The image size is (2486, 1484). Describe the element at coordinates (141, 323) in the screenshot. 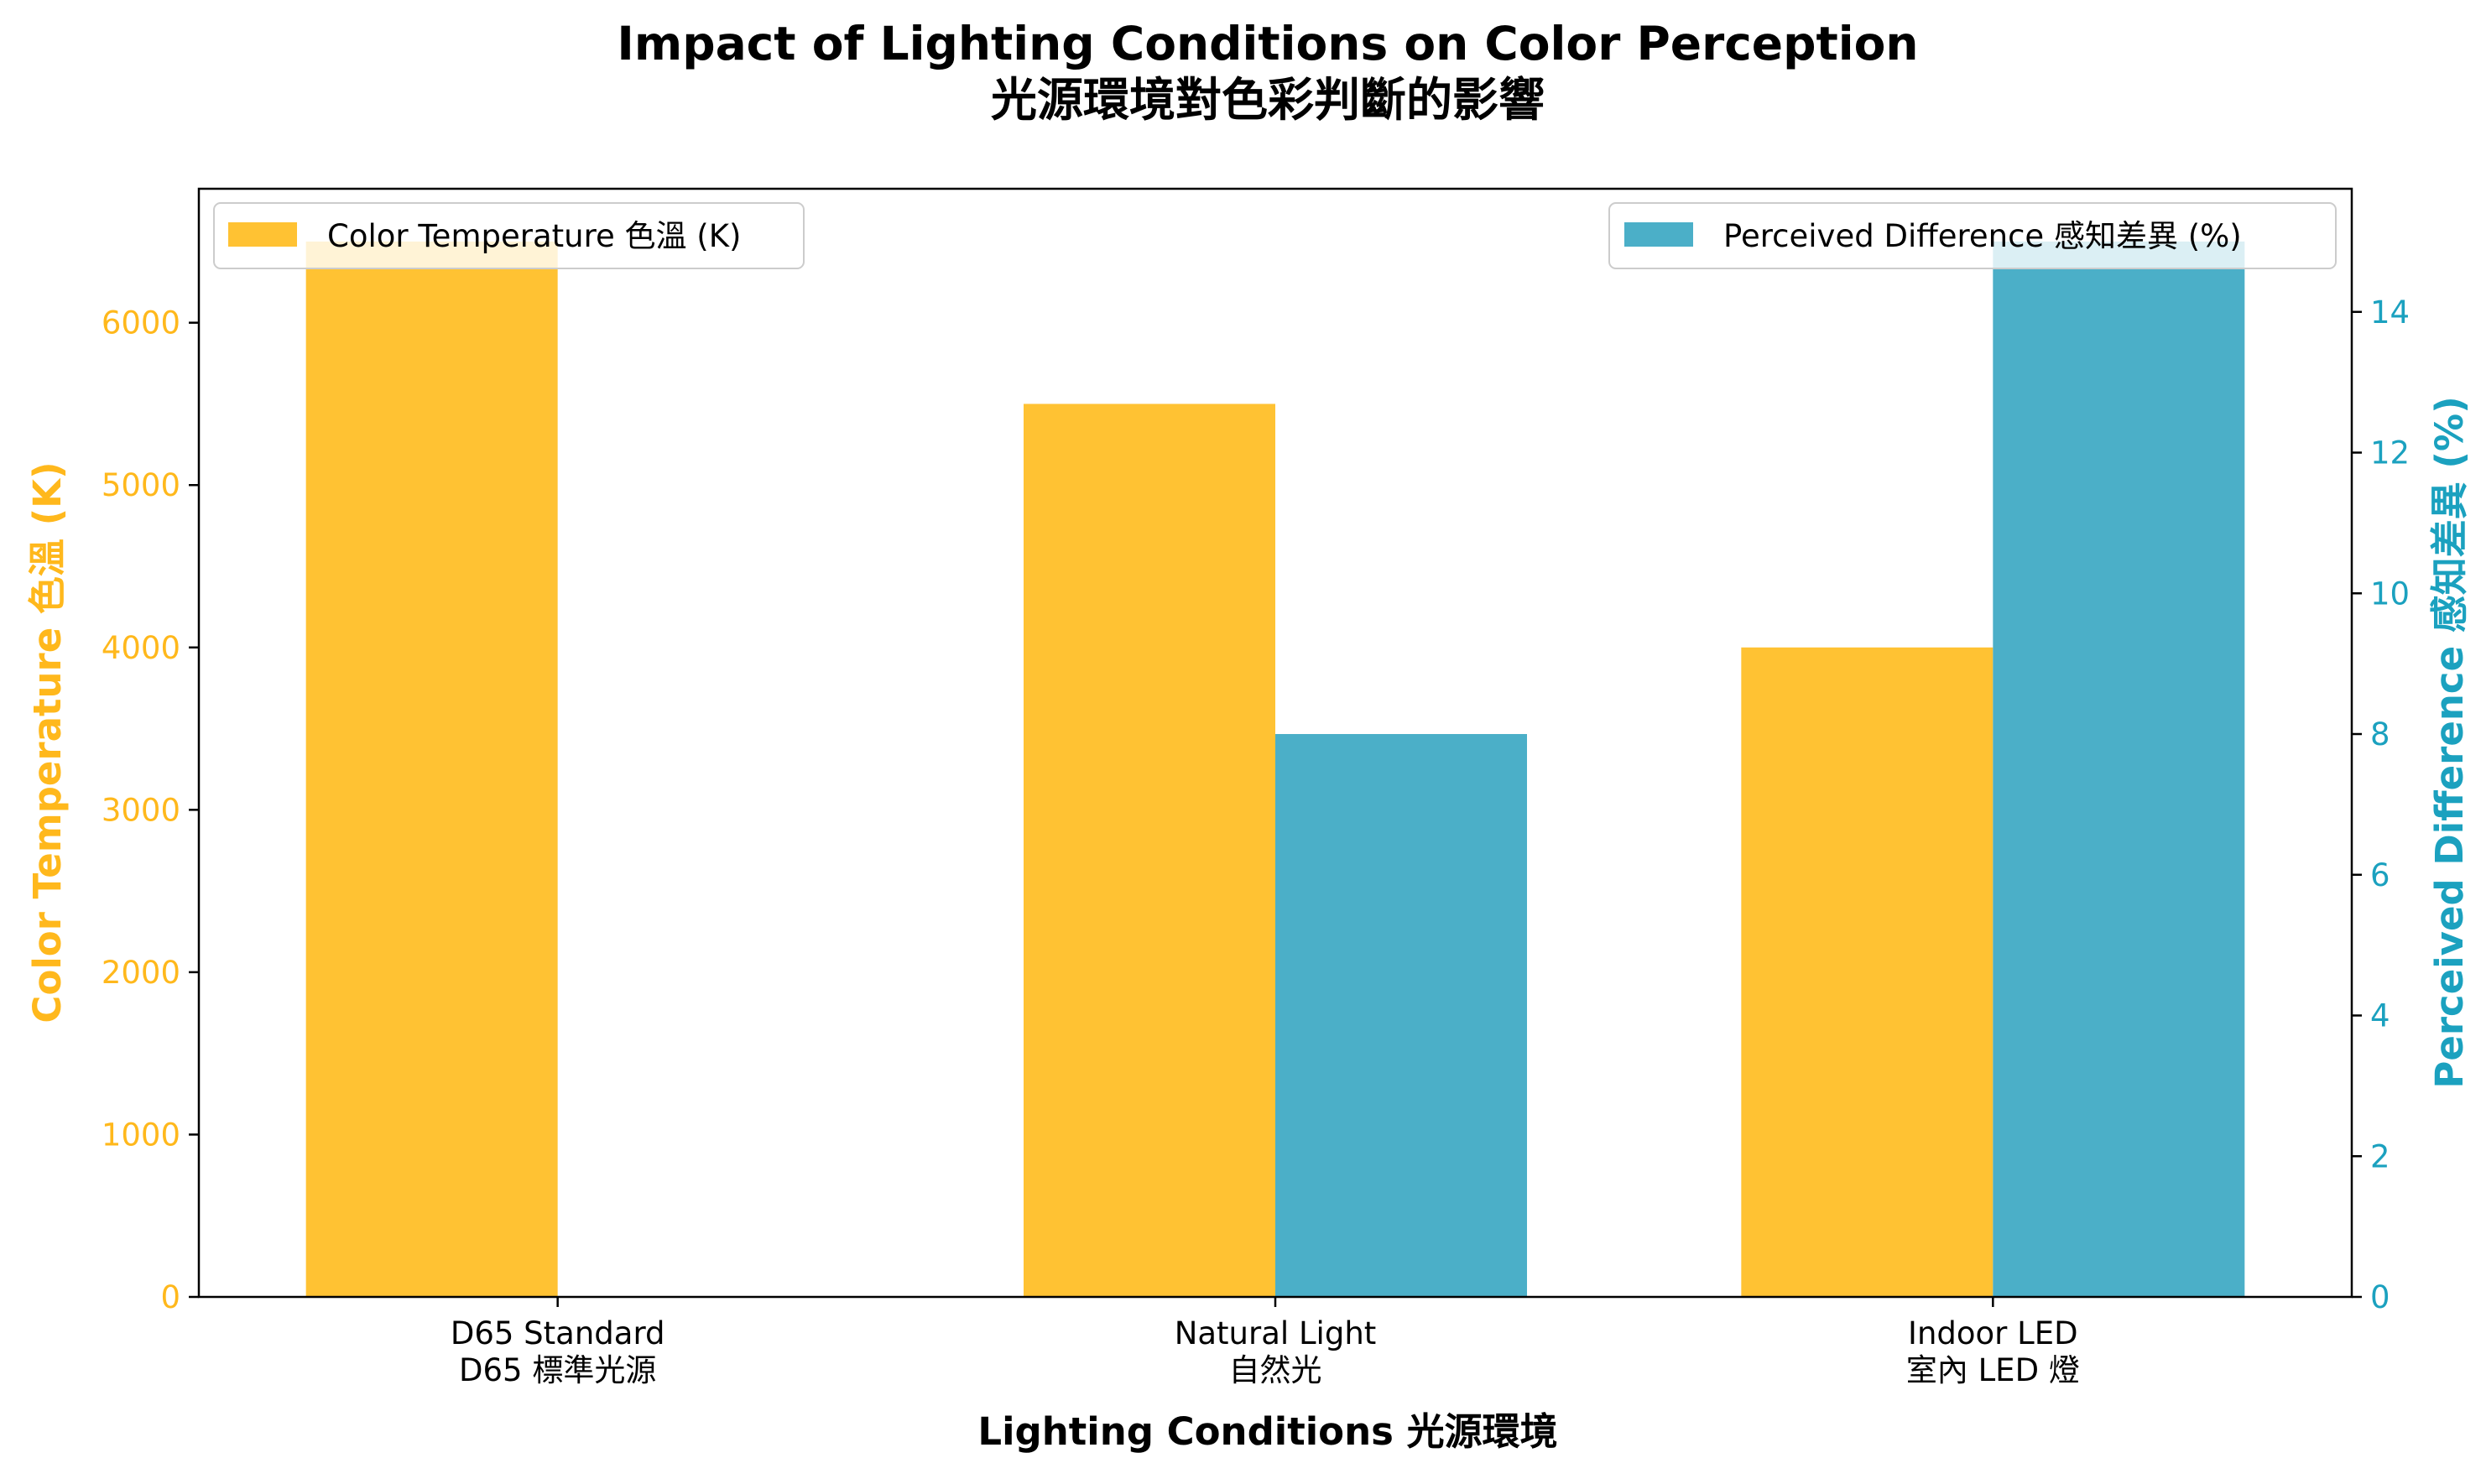

I see `y-left-tick-label-6: 6000` at that location.